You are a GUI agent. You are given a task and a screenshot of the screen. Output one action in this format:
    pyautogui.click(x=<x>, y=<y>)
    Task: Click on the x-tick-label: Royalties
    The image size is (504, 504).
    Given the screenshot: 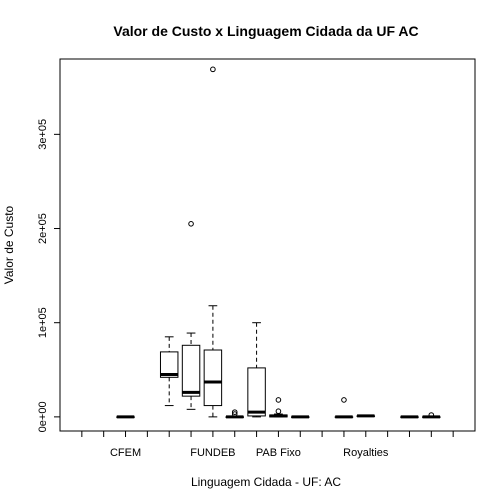 What is the action you would take?
    pyautogui.click(x=366, y=453)
    